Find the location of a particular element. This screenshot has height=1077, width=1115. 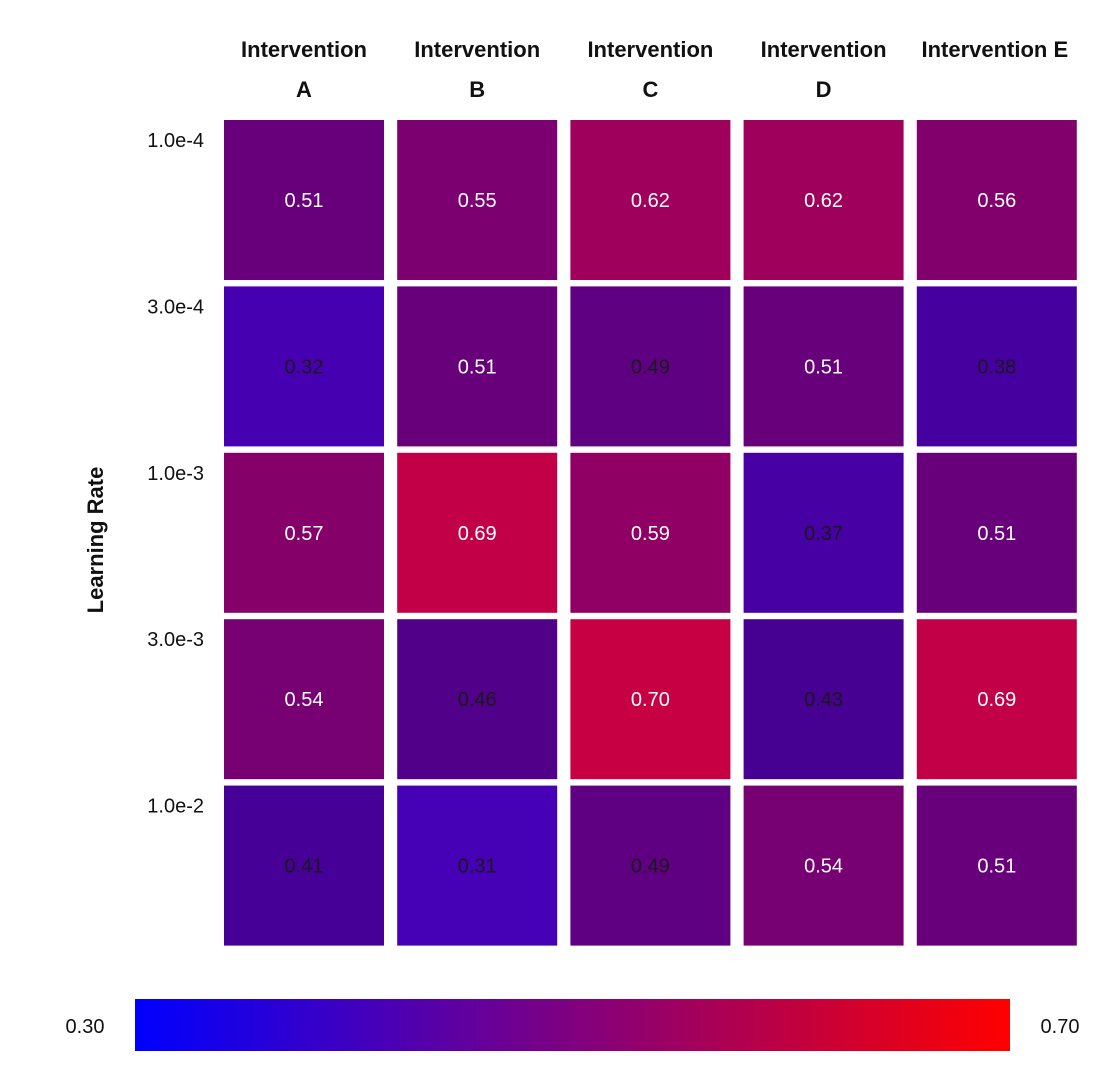

cell-value-label: 0.38 is located at coordinates (996, 367).